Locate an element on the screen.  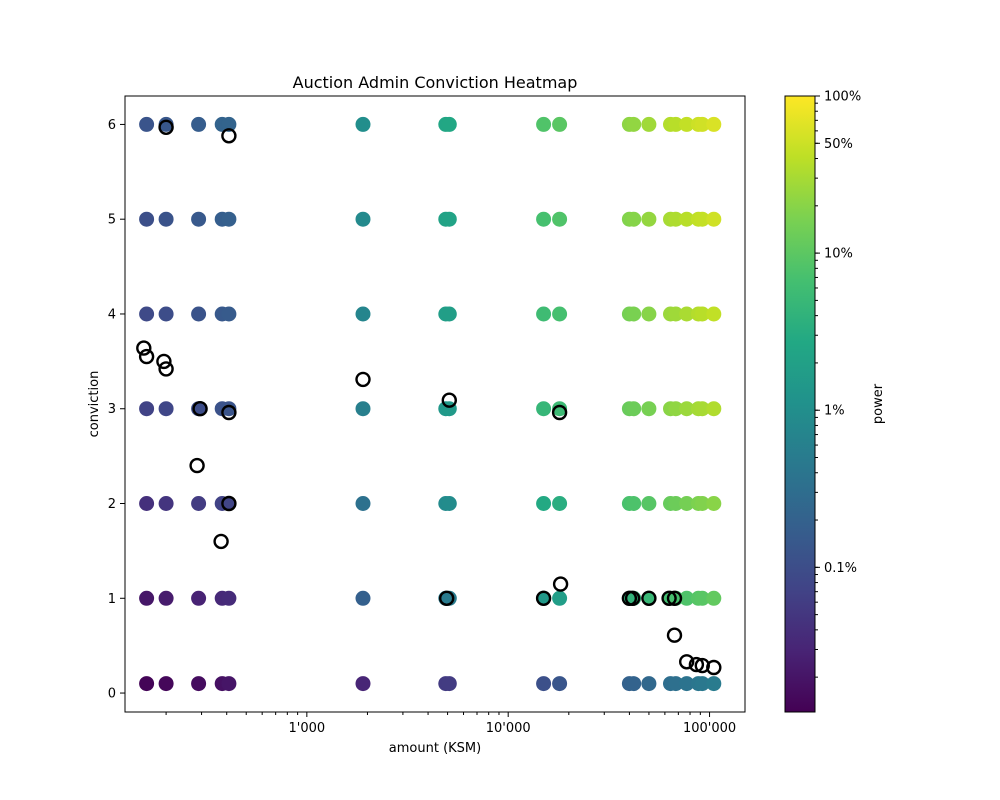
x-tick-label: 10'000 is located at coordinates (508, 728).